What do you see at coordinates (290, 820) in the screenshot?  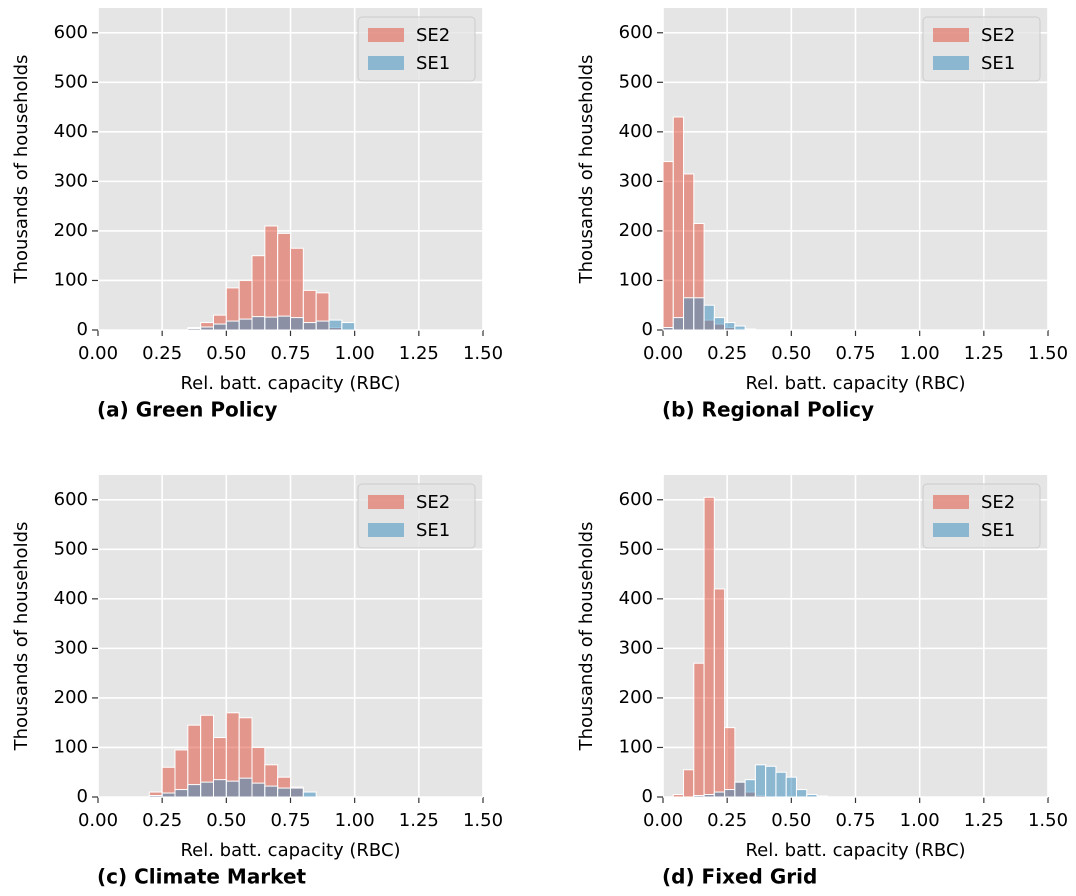 I see `x-tick-label: 0.75` at bounding box center [290, 820].